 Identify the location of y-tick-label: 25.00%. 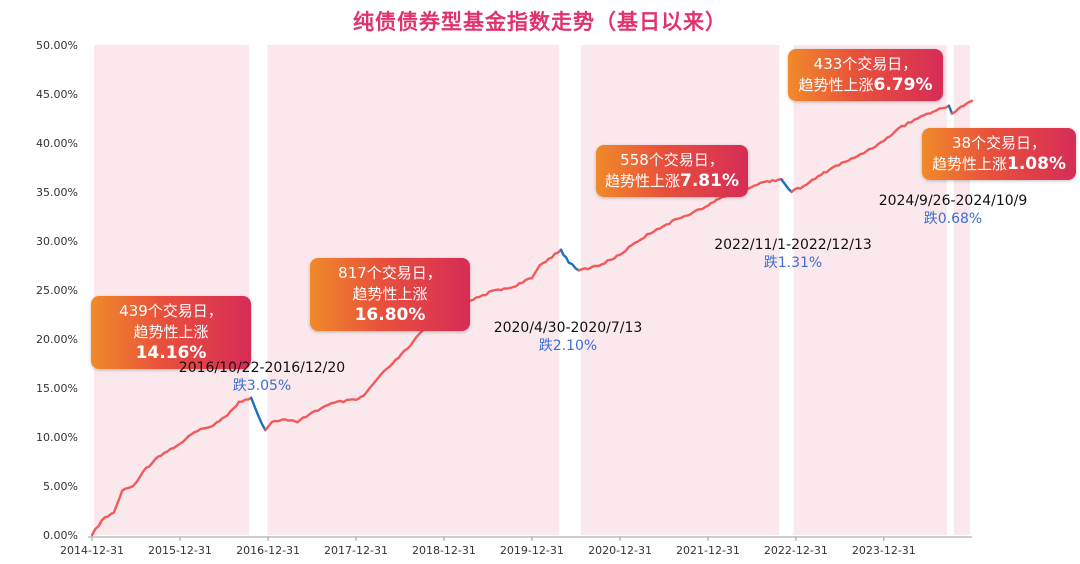
(57, 290).